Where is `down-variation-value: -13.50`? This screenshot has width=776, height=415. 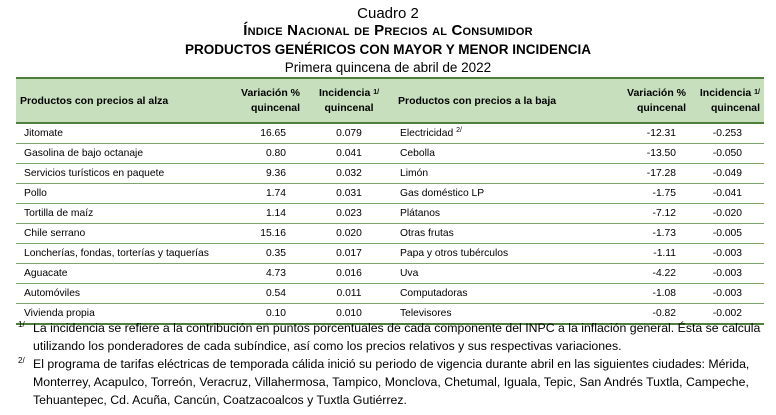 down-variation-value: -13.50 is located at coordinates (647, 153).